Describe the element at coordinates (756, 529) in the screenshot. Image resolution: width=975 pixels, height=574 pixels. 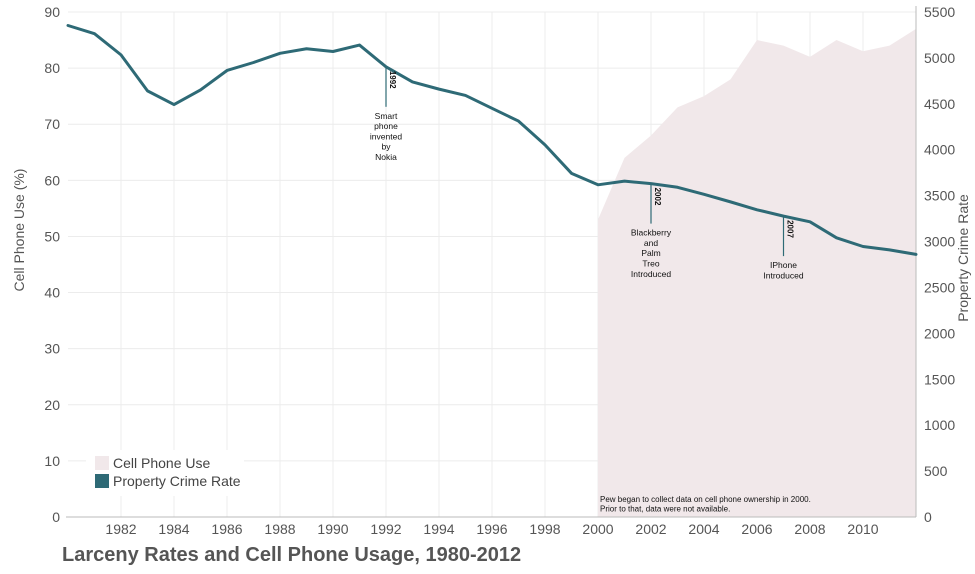
I see `x-tick-label: 2006` at that location.